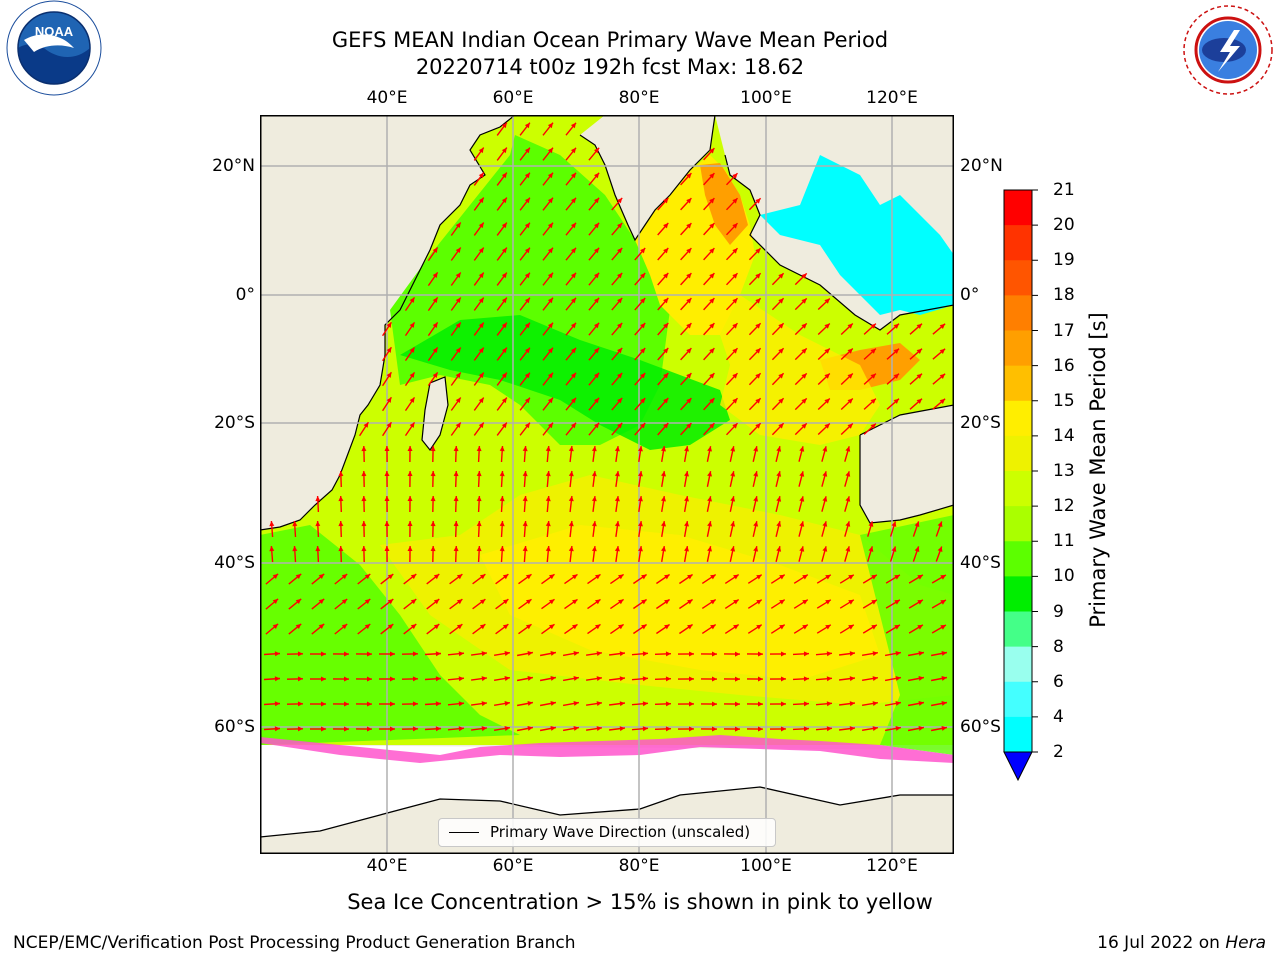  What do you see at coordinates (1064, 576) in the screenshot?
I see `colorbar-label: 10` at bounding box center [1064, 576].